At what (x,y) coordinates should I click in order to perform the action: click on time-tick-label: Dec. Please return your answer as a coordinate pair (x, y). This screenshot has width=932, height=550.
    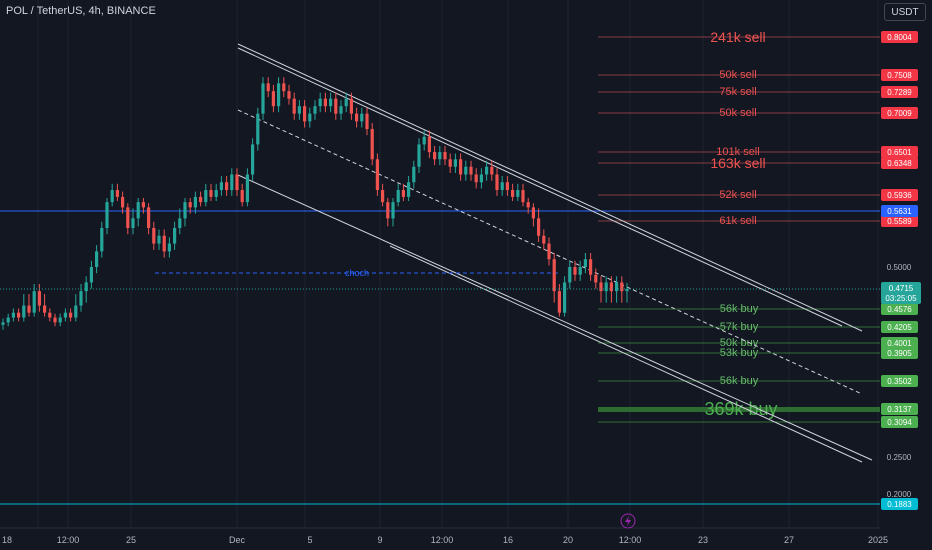
    Looking at the image, I should click on (237, 540).